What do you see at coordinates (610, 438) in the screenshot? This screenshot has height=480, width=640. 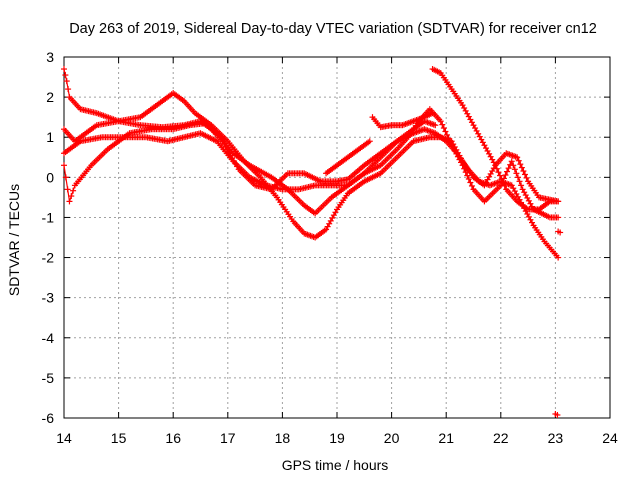 I see `x-tick-label: 24` at bounding box center [610, 438].